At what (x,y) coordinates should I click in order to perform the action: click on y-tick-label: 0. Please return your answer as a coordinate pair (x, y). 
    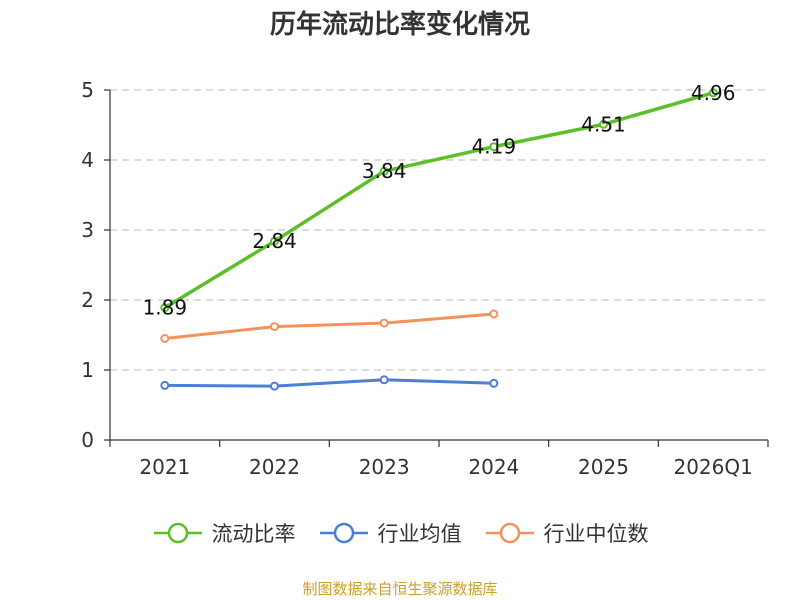
    Looking at the image, I should click on (87, 440).